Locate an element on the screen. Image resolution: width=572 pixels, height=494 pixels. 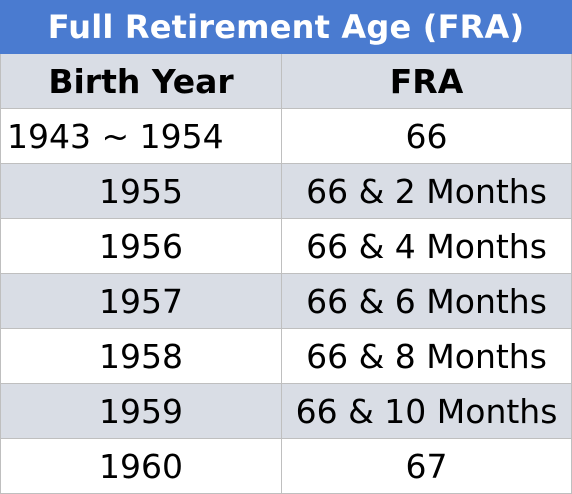
cell-birth-year: 1943 ~ 1954 is located at coordinates (141, 136).